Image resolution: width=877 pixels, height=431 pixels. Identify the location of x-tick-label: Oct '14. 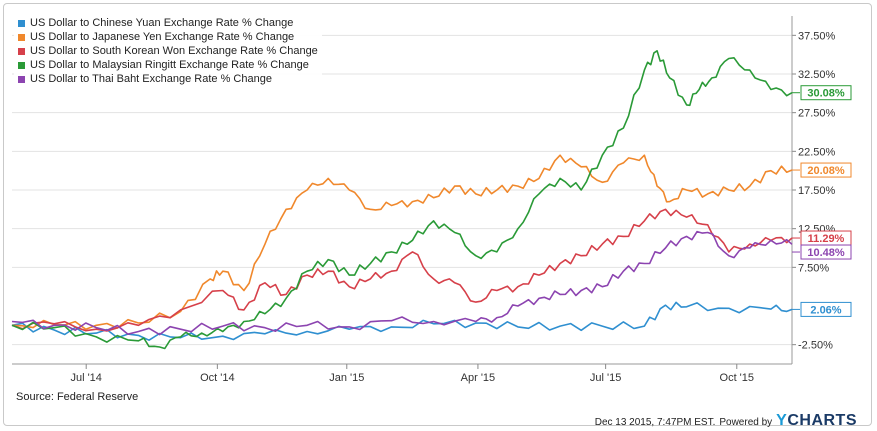
(217, 378).